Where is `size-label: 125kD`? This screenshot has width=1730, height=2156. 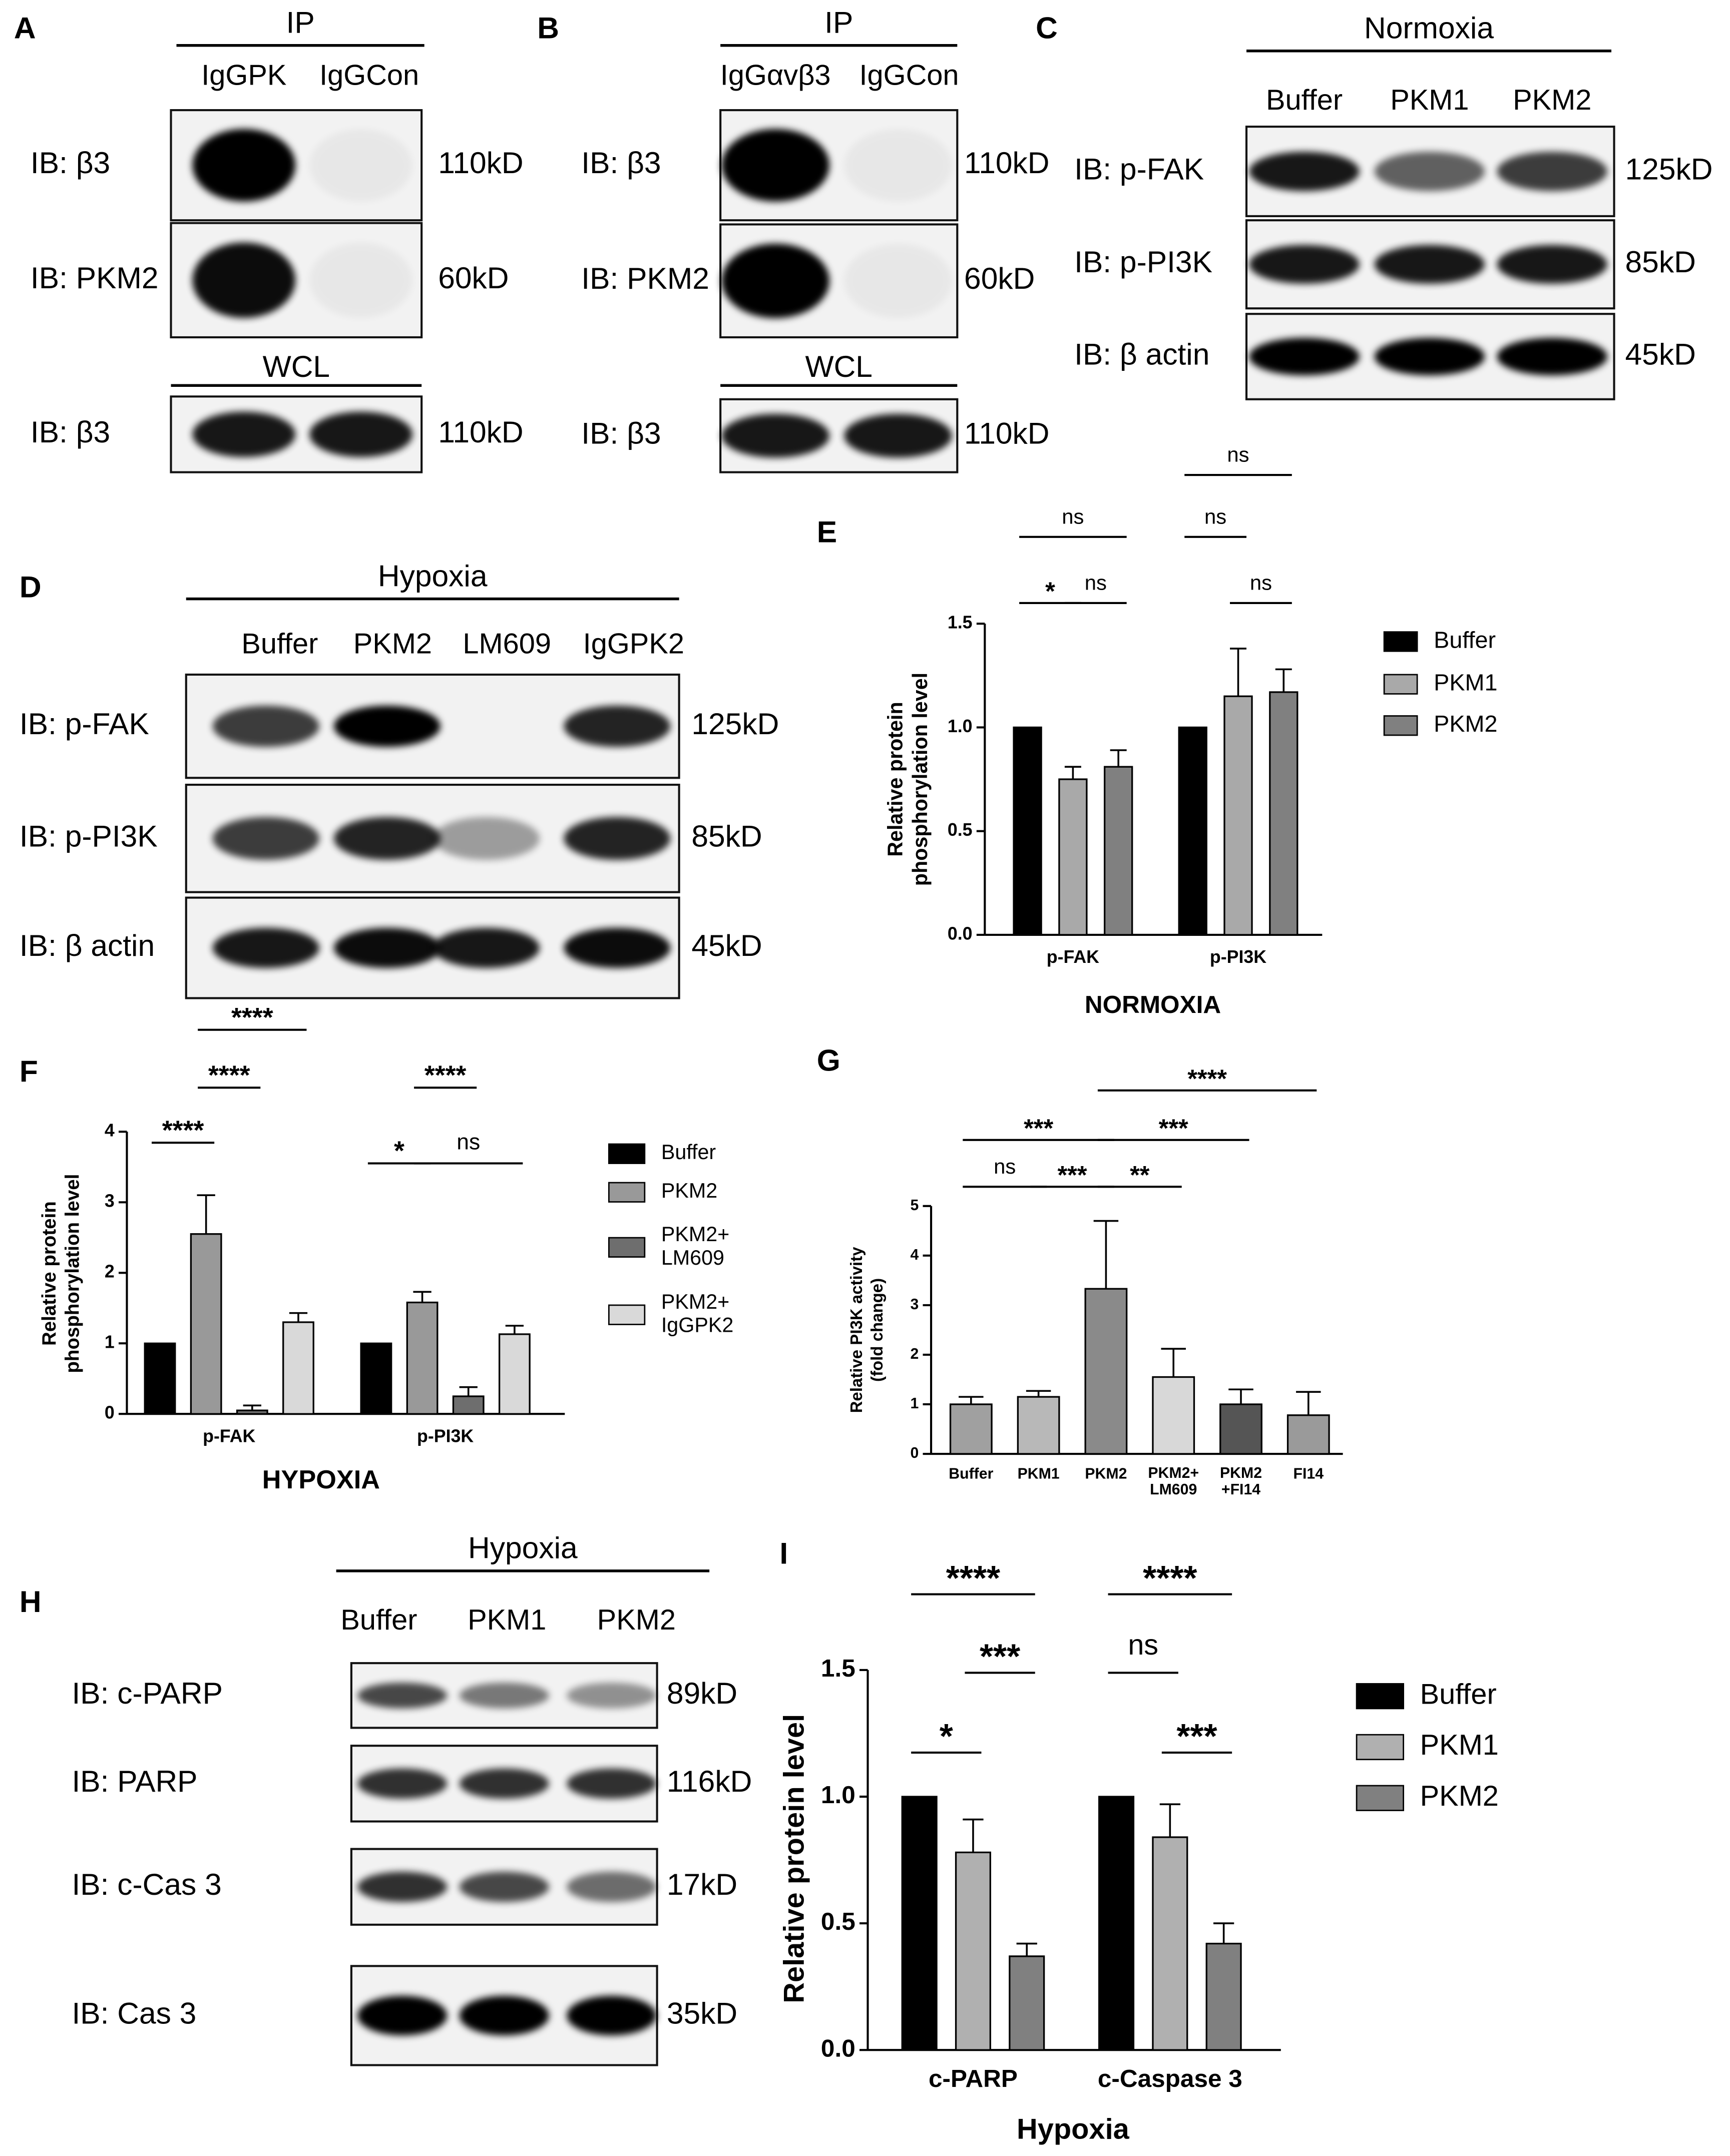 size-label: 125kD is located at coordinates (735, 724).